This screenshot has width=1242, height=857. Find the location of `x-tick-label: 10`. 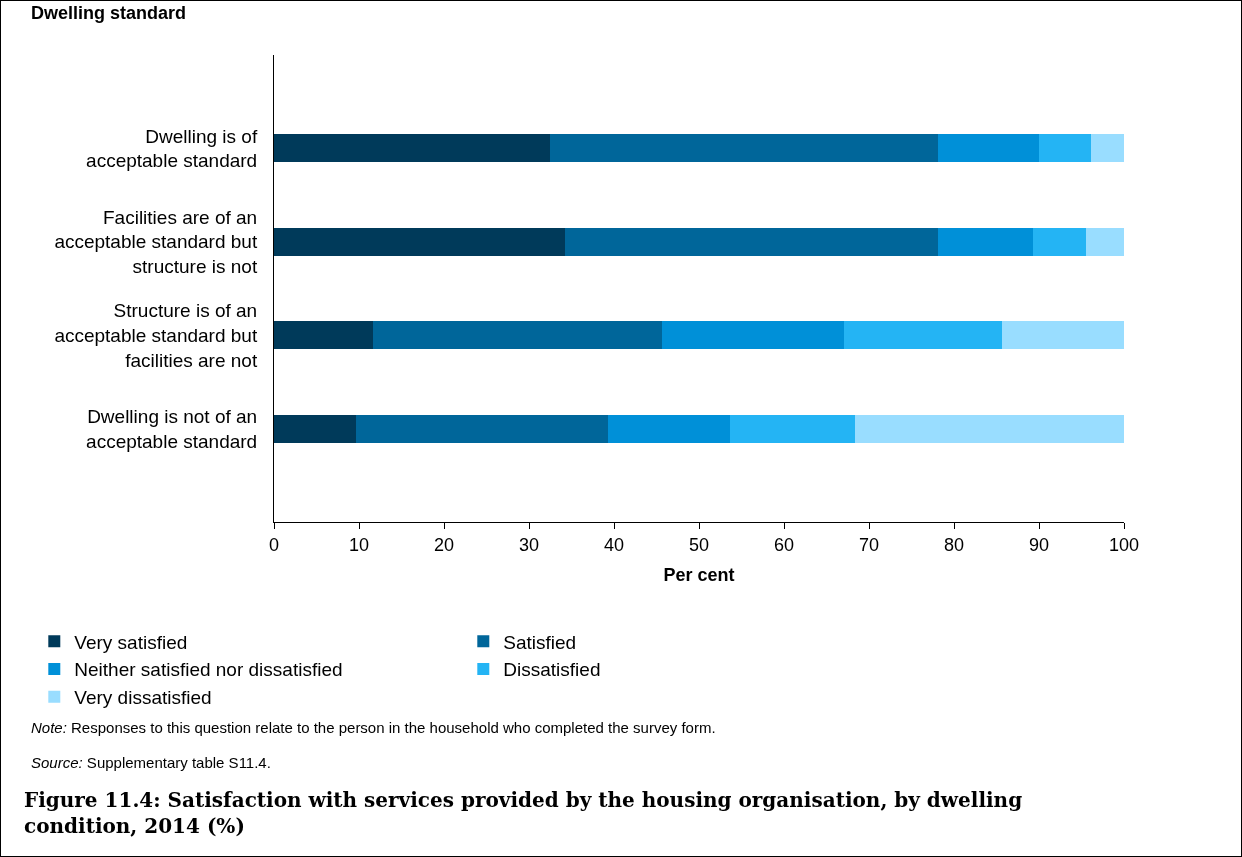

x-tick-label: 10 is located at coordinates (359, 544).